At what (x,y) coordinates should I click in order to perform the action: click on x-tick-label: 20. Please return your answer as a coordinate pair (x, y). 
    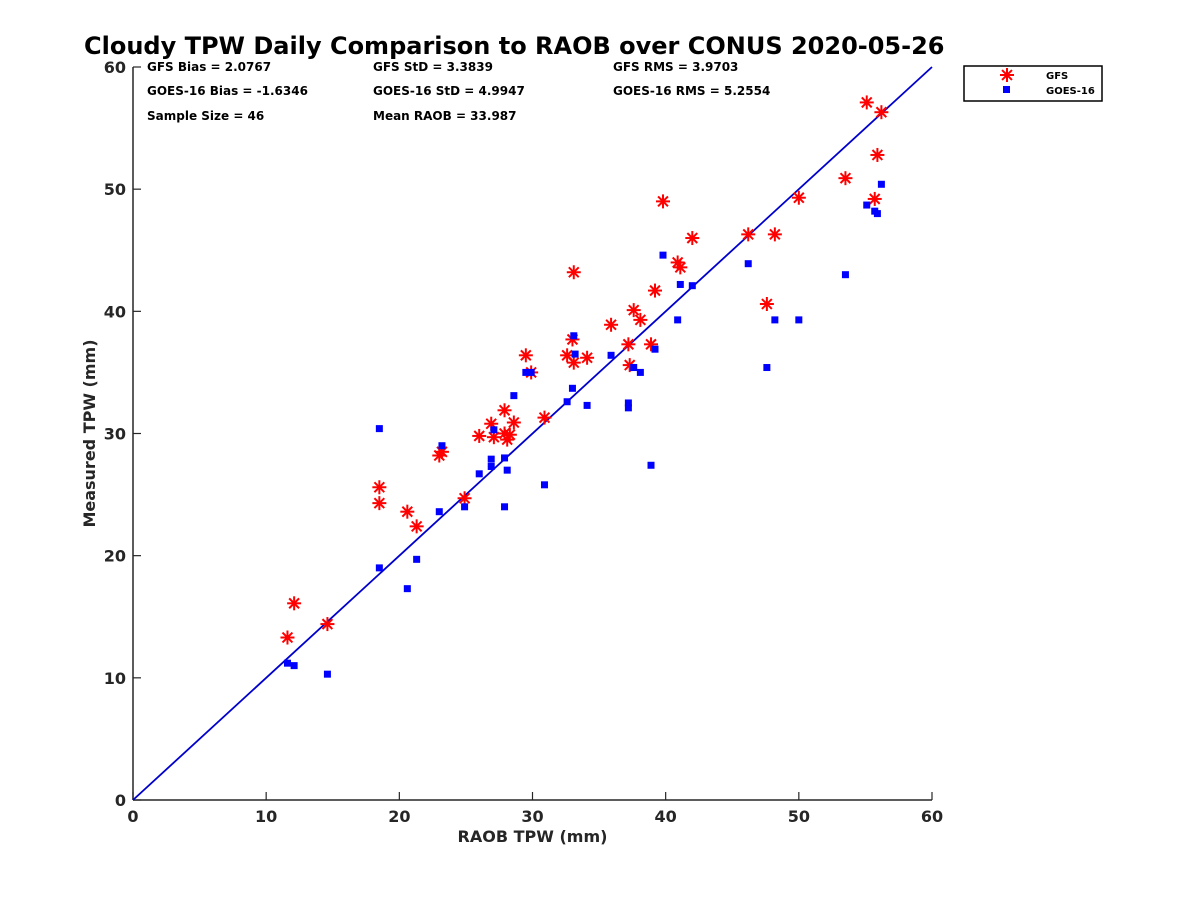
    Looking at the image, I should click on (399, 816).